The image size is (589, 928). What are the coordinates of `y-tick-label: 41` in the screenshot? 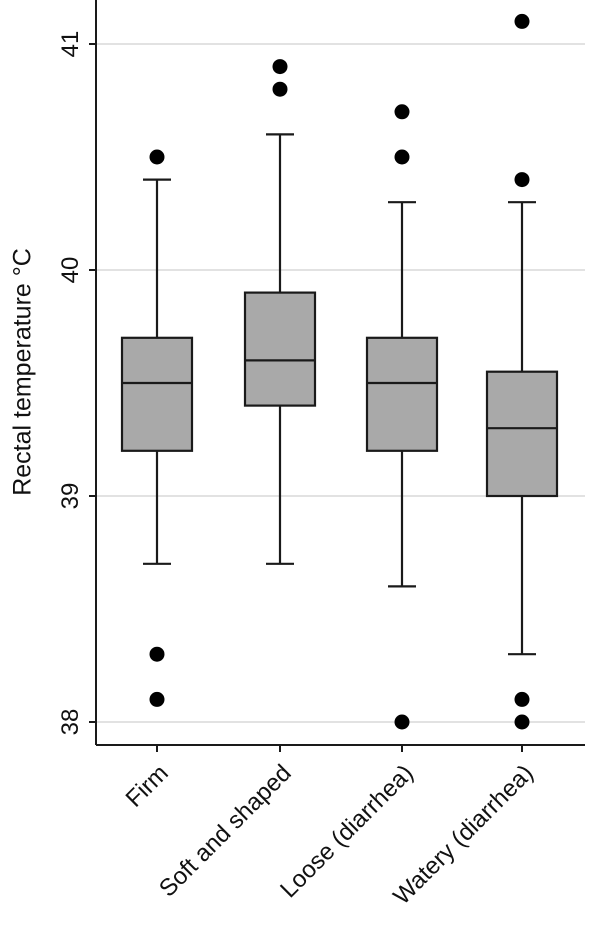 It's located at (70, 44).